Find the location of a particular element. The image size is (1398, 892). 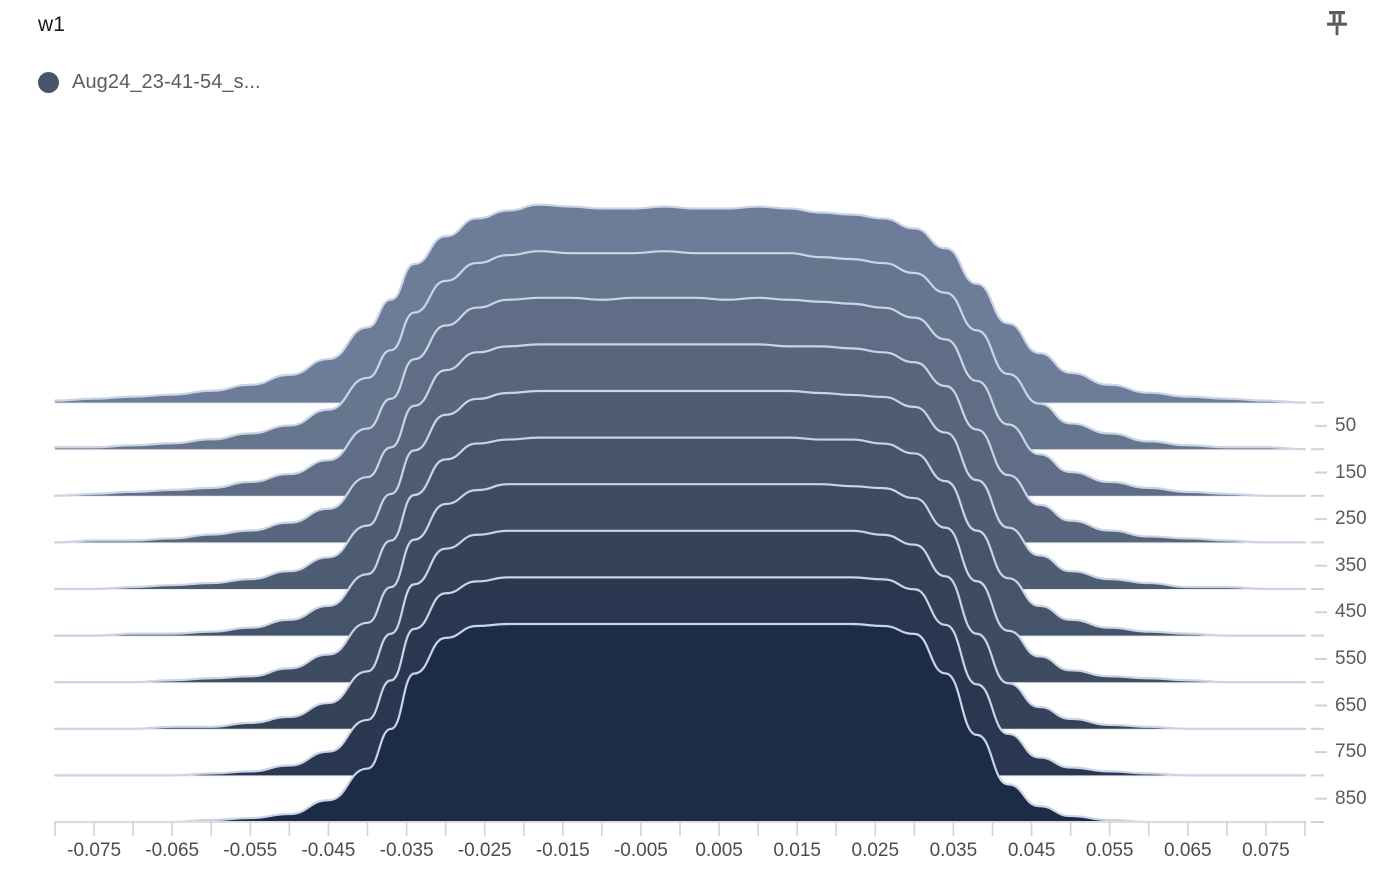

x-axis-tick-label: -0.075 is located at coordinates (94, 850).